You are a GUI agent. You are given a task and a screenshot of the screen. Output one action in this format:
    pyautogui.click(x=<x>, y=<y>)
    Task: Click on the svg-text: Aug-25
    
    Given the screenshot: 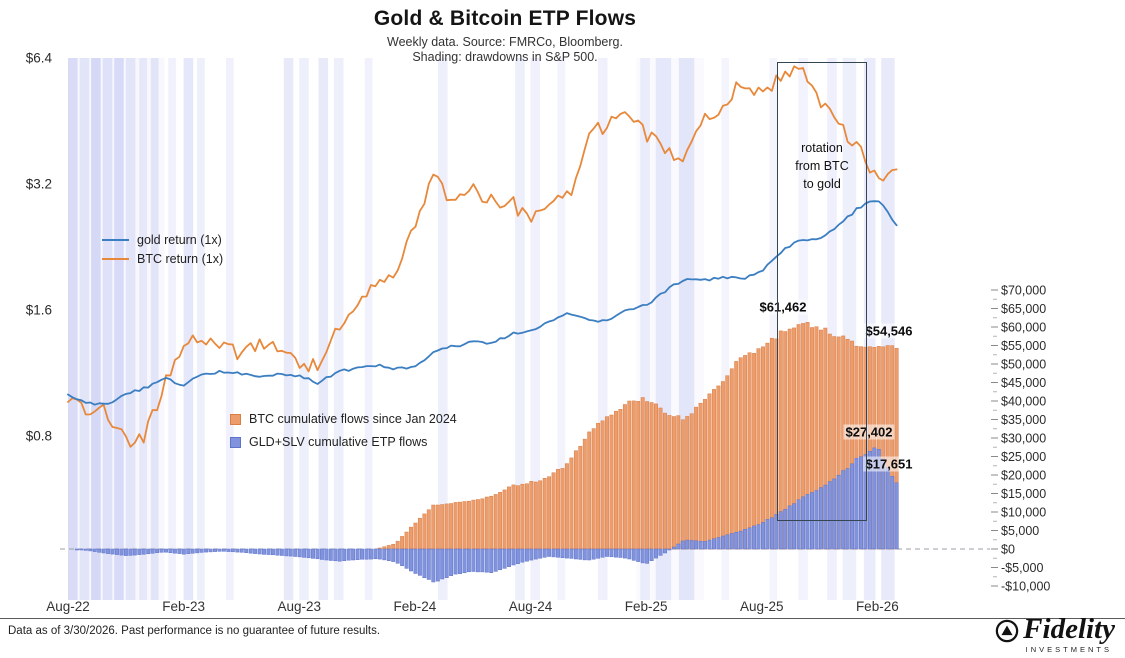 What is the action you would take?
    pyautogui.click(x=762, y=606)
    